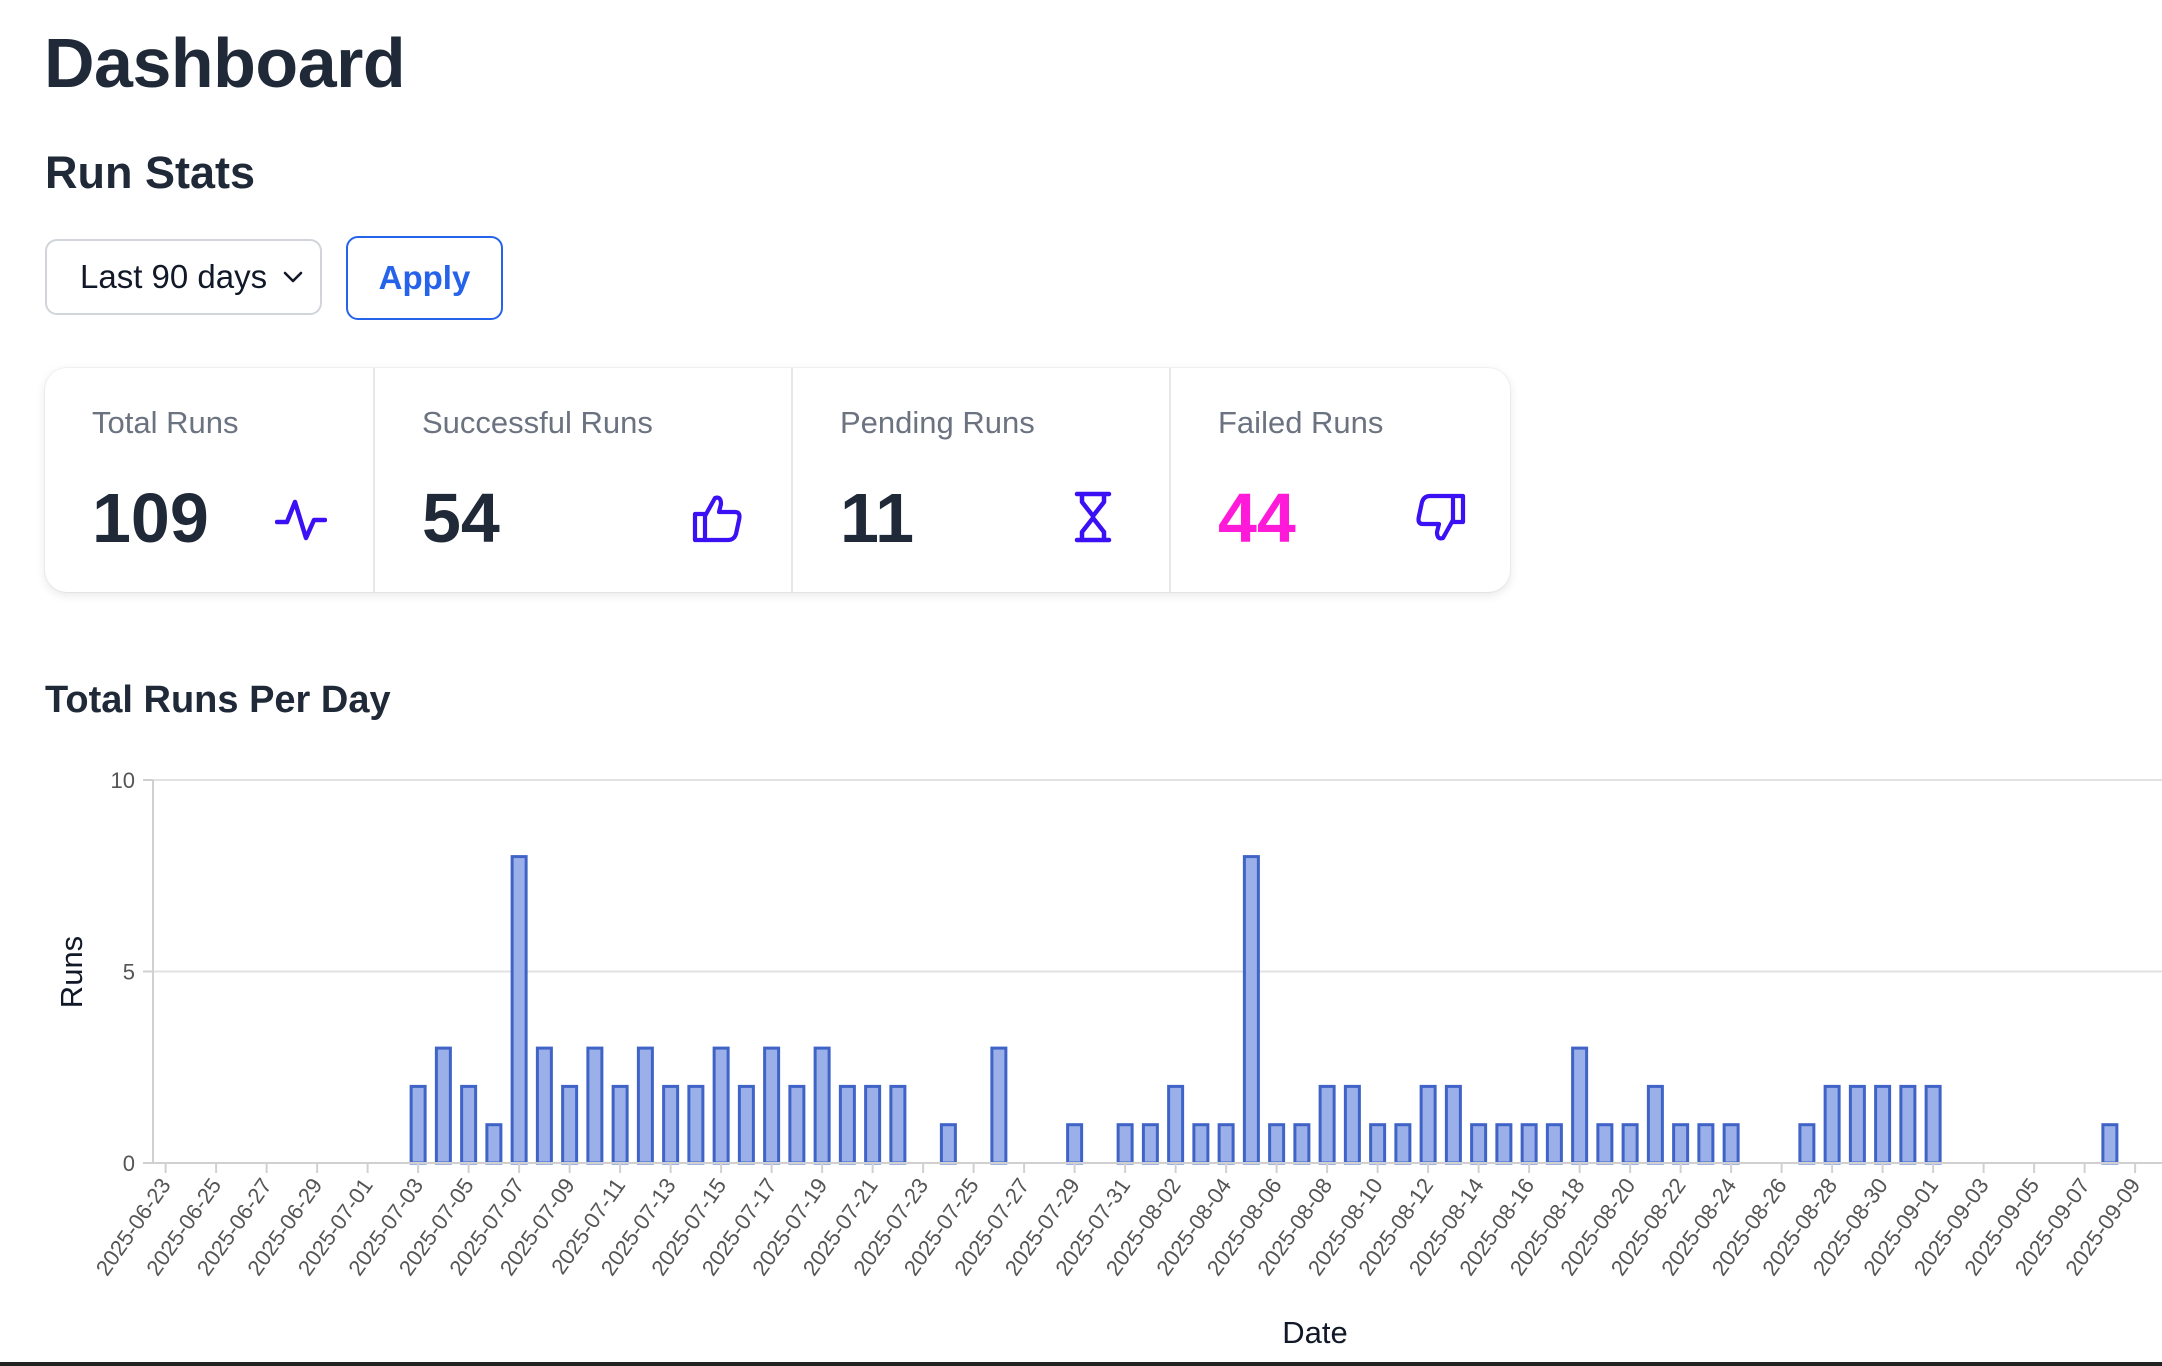 The height and width of the screenshot is (1366, 2162). I want to click on stat-label: Total Runs, so click(165, 422).